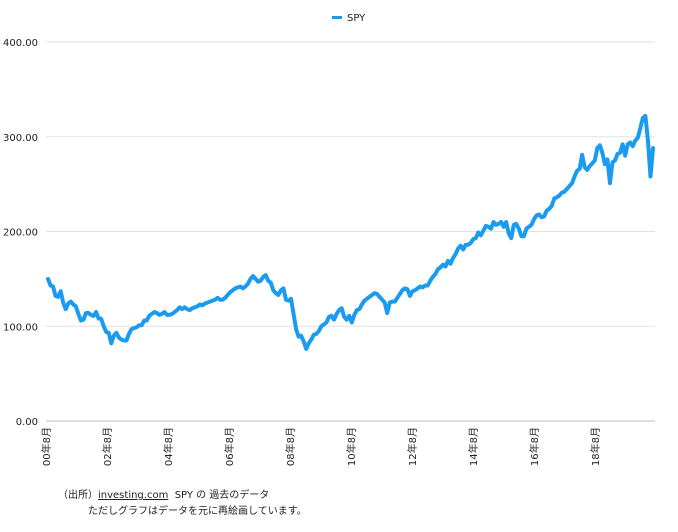  What do you see at coordinates (595, 446) in the screenshot?
I see `x-tick-label: 18年8月` at bounding box center [595, 446].